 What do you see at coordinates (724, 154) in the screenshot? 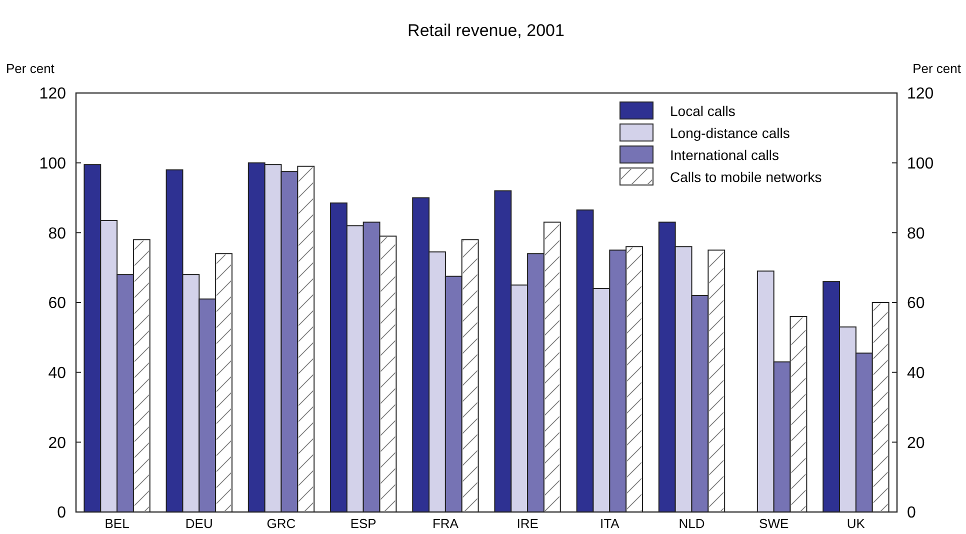
I see `legend-label: International calls` at bounding box center [724, 154].